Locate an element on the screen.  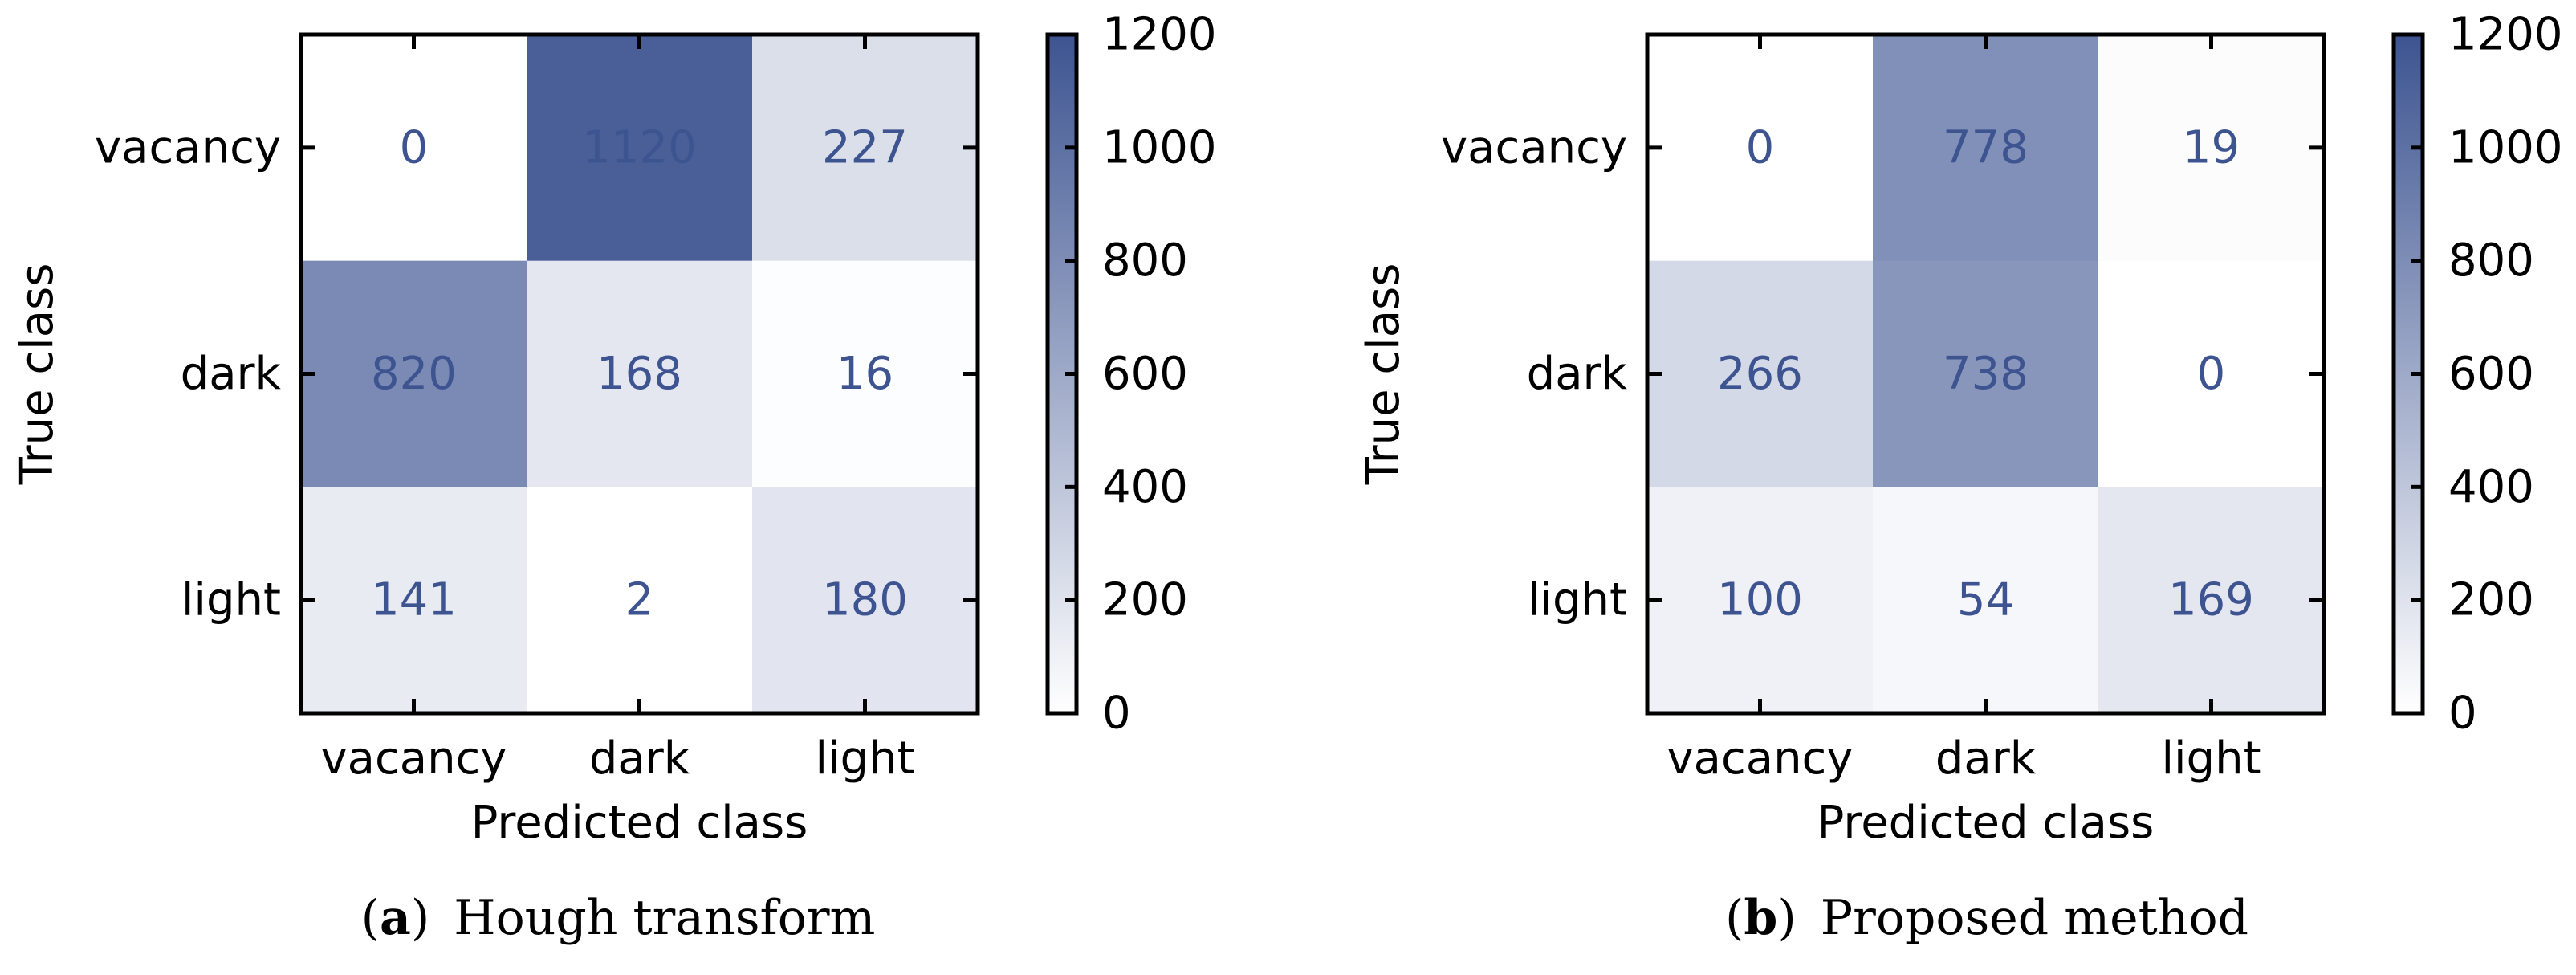
cell-value-label: 54 is located at coordinates (1985, 600).